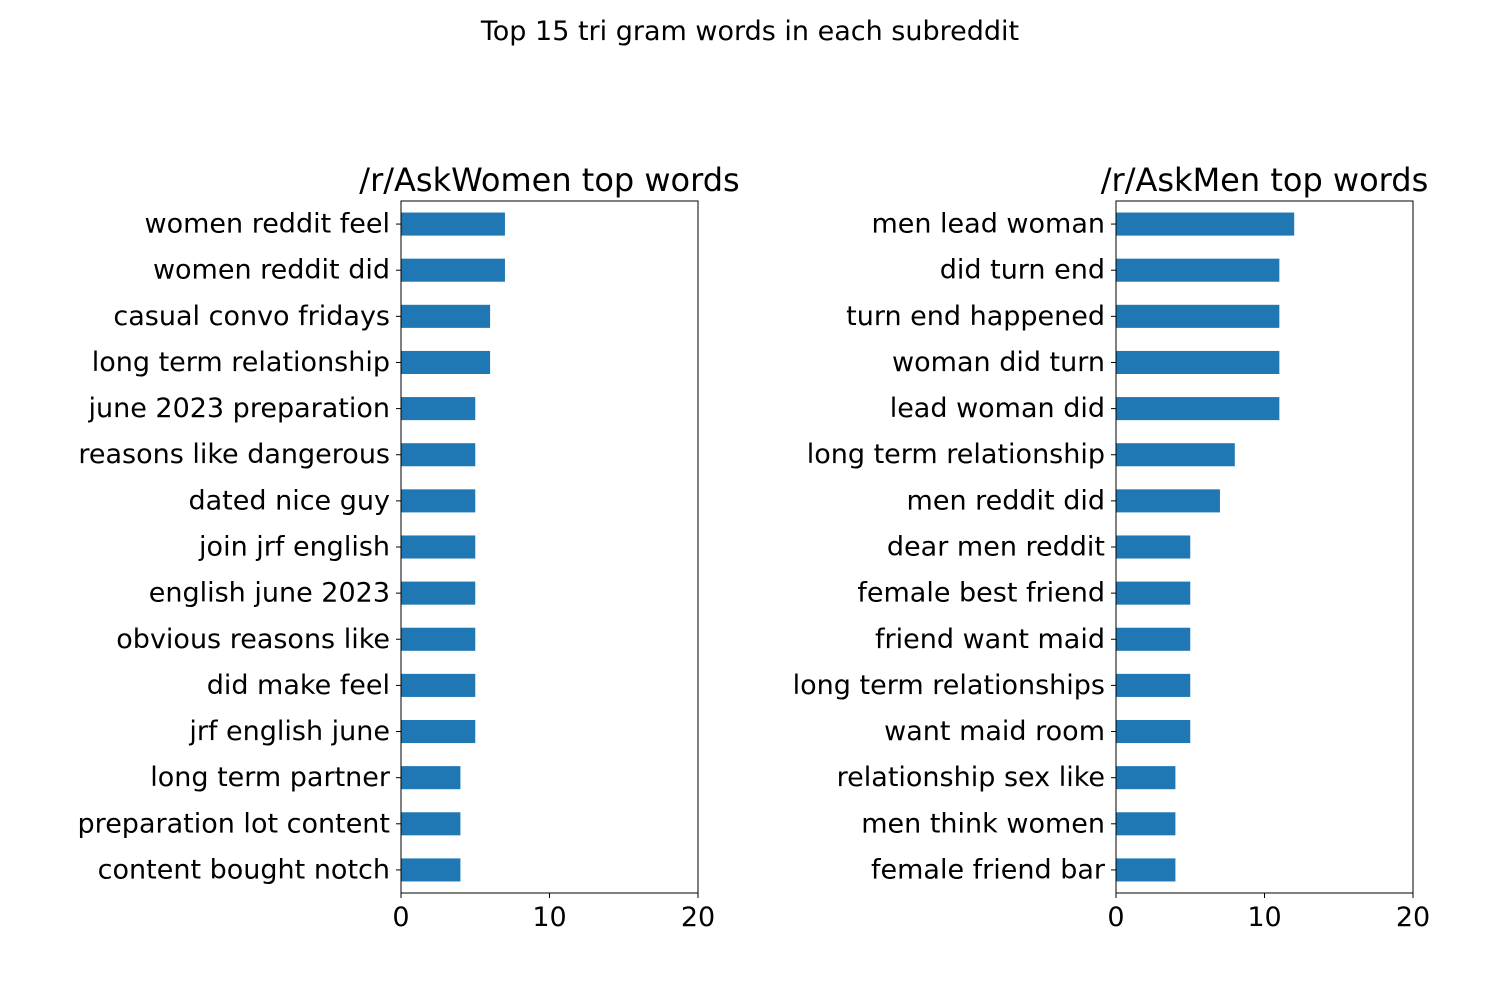  I want to click on askmen-xtick-label: 20, so click(1413, 917).